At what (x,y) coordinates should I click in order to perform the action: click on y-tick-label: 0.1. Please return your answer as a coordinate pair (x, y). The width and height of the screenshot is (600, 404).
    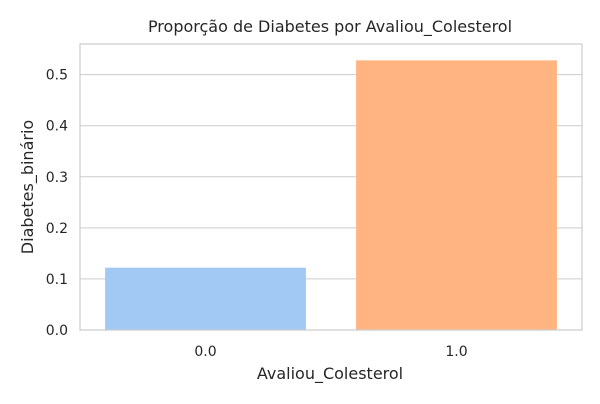
    Looking at the image, I should click on (57, 280).